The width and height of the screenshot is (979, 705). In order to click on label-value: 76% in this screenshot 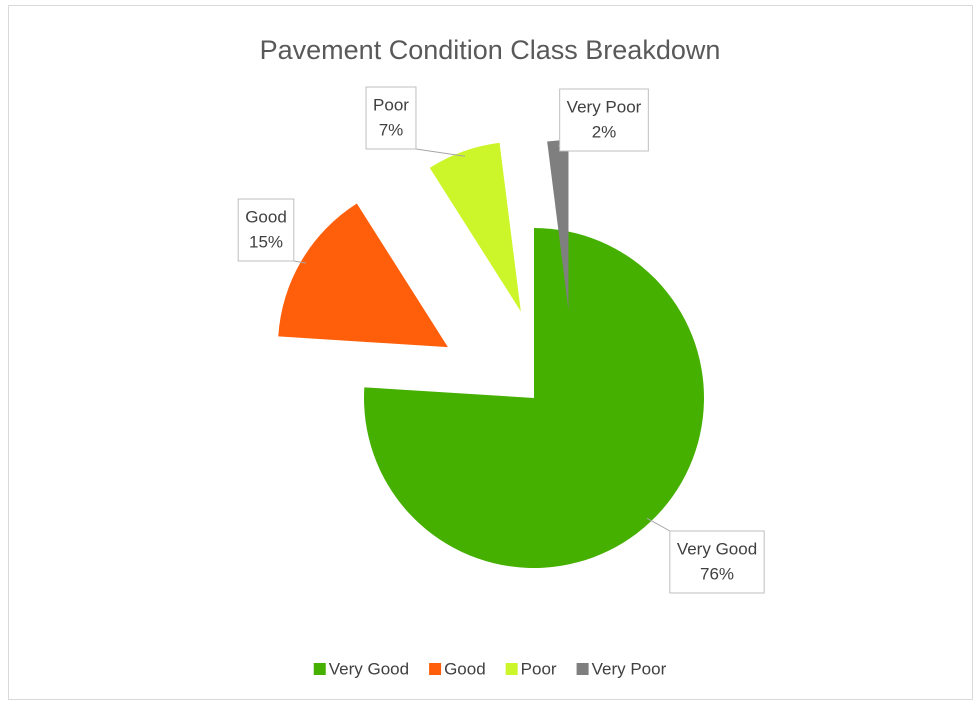, I will do `click(717, 573)`.